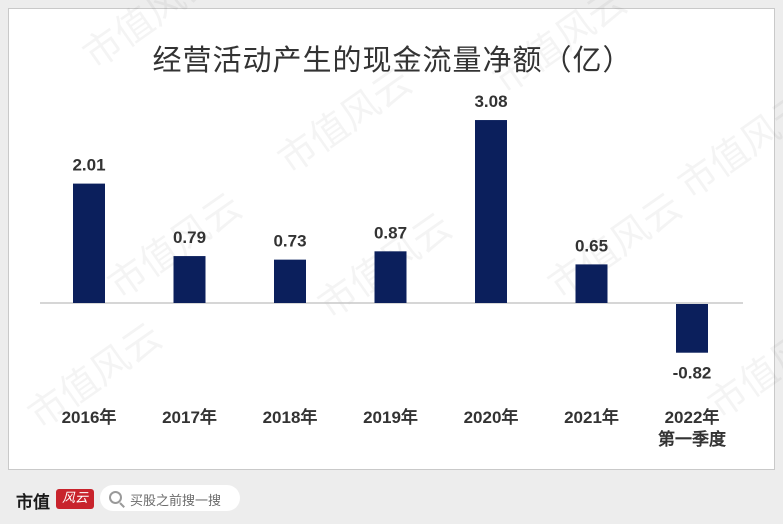 This screenshot has width=783, height=524. What do you see at coordinates (692, 373) in the screenshot?
I see `data-label: -0.82` at bounding box center [692, 373].